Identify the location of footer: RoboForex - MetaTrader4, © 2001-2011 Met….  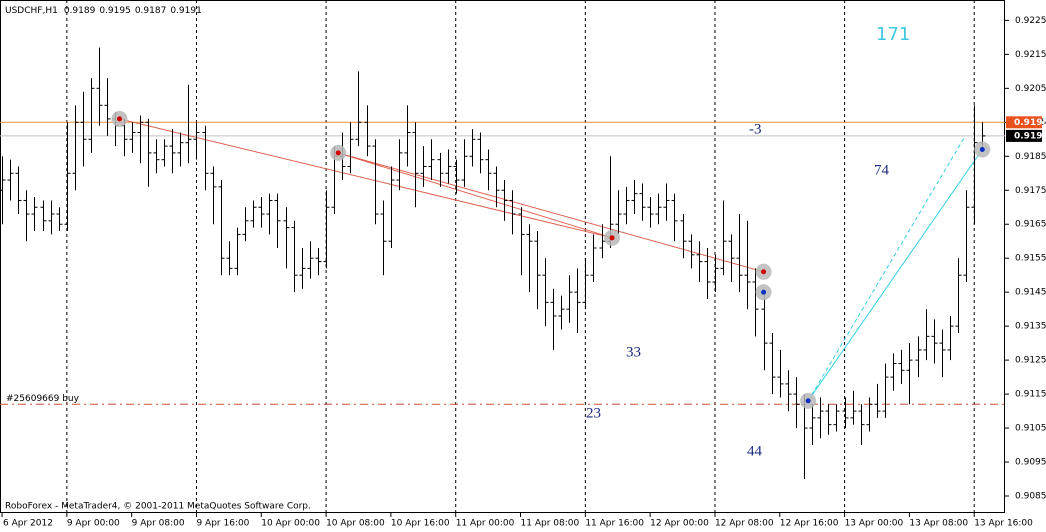
(158, 507).